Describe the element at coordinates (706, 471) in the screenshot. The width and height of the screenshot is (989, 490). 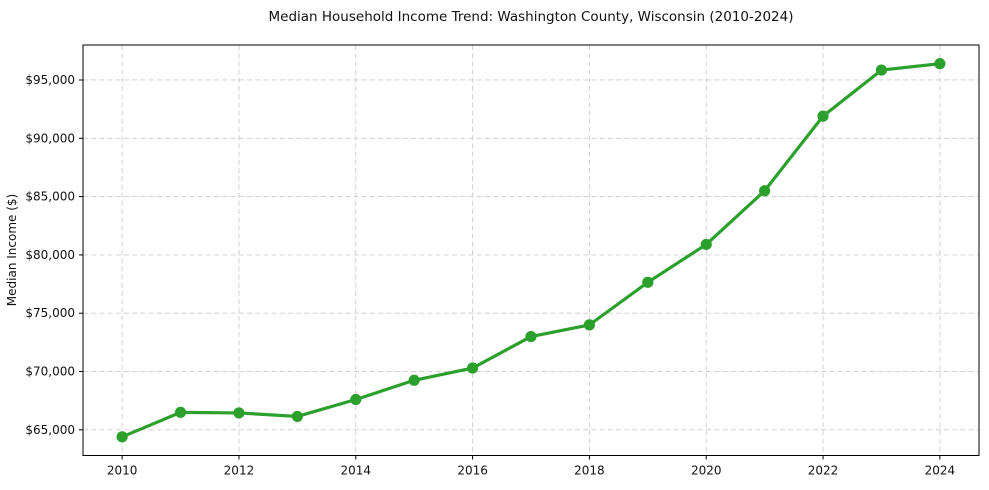
I see `x-tick-label: 2020` at that location.